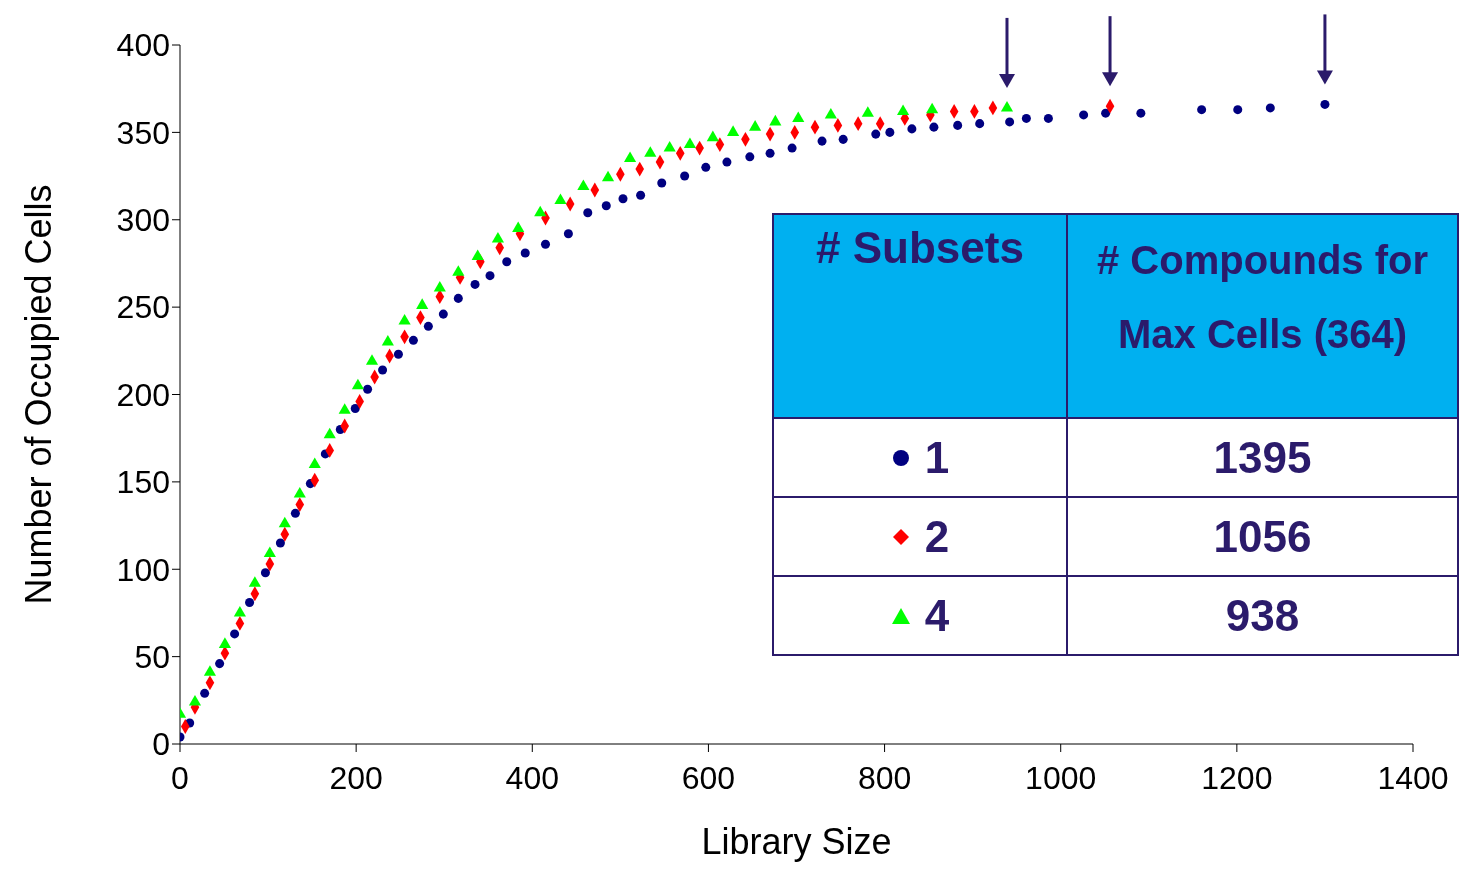 The width and height of the screenshot is (1471, 882). Describe the element at coordinates (1262, 316) in the screenshot. I see `annotation: # Compounds for Max Cells (364)` at that location.